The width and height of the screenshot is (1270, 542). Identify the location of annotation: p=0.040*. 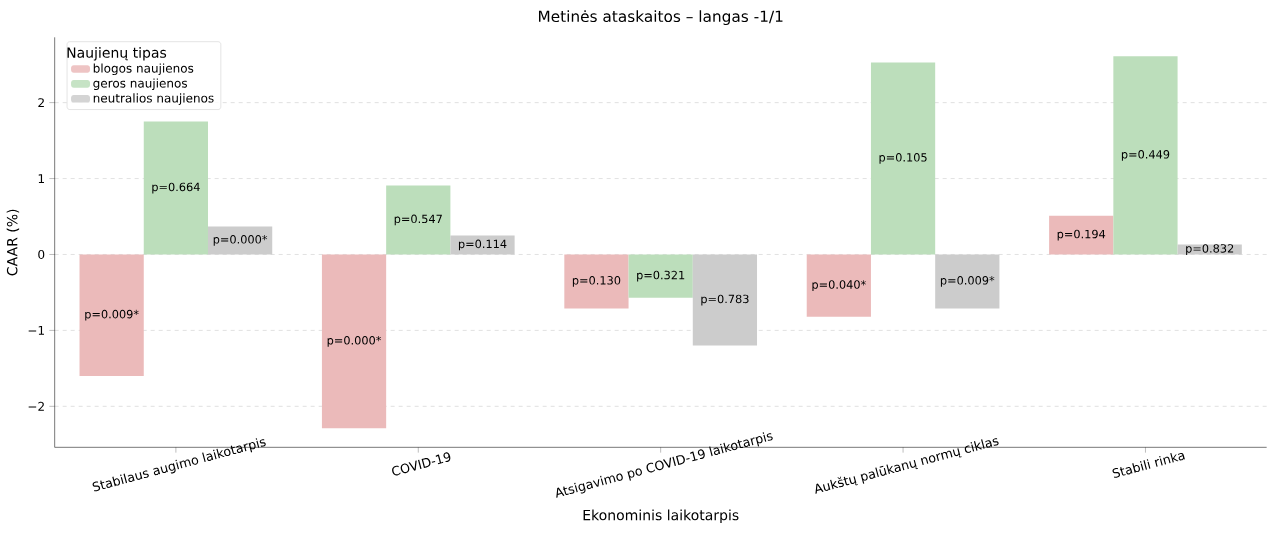
(839, 285).